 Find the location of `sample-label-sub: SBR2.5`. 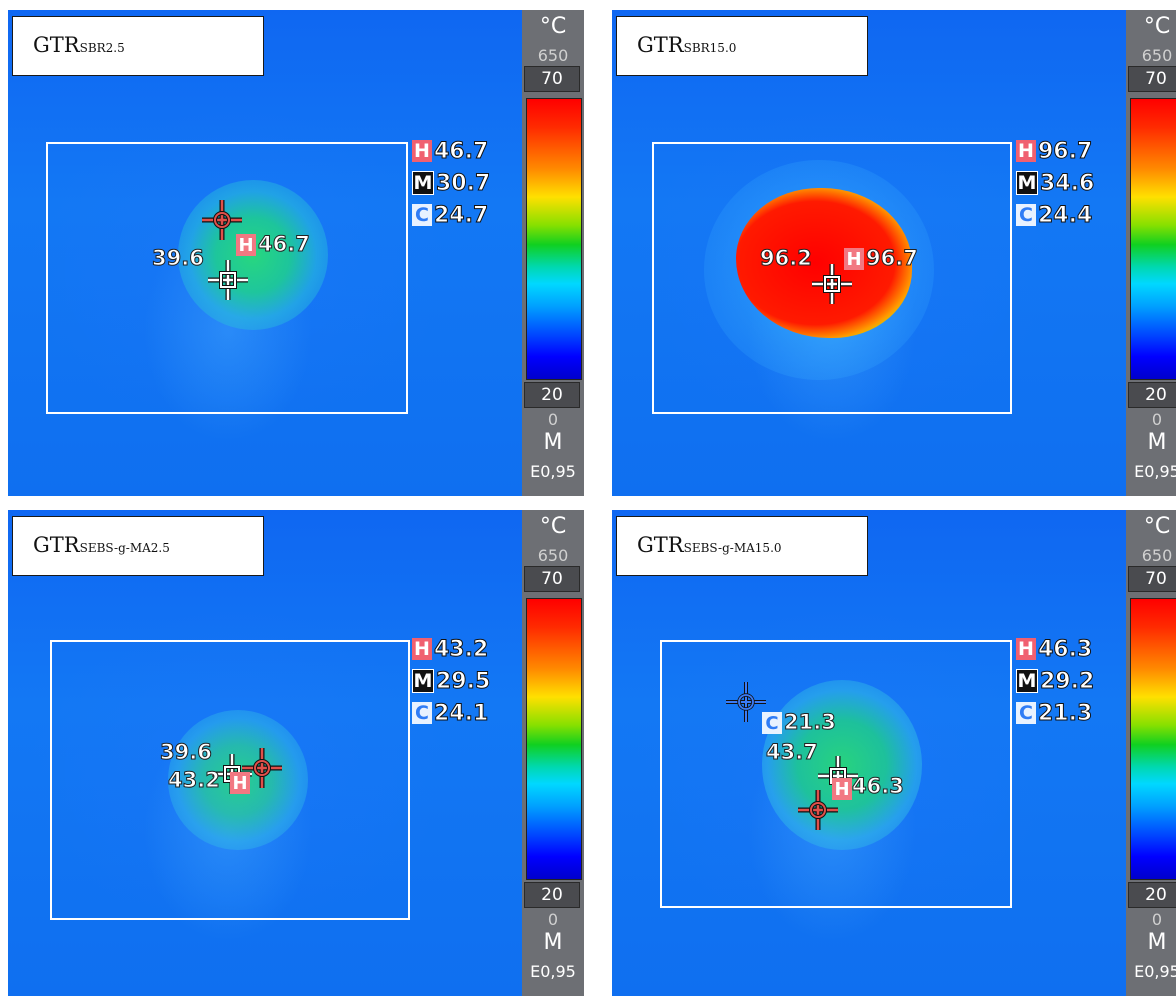

sample-label-sub: SBR2.5 is located at coordinates (102, 48).